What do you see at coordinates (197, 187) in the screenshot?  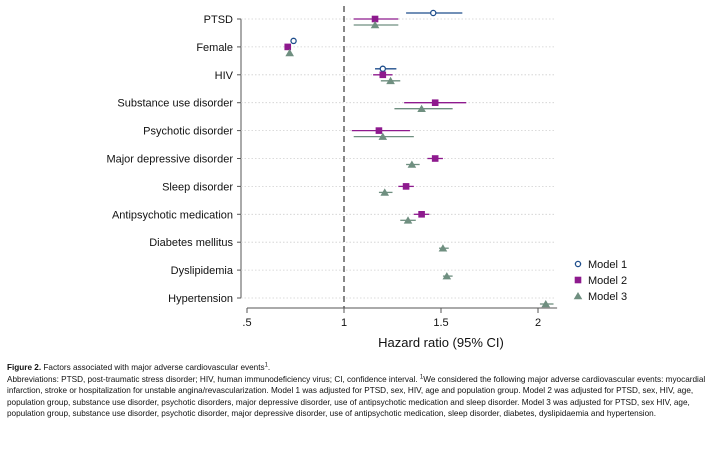 I see `category-label-sleep-disorder: Sleep disorder` at bounding box center [197, 187].